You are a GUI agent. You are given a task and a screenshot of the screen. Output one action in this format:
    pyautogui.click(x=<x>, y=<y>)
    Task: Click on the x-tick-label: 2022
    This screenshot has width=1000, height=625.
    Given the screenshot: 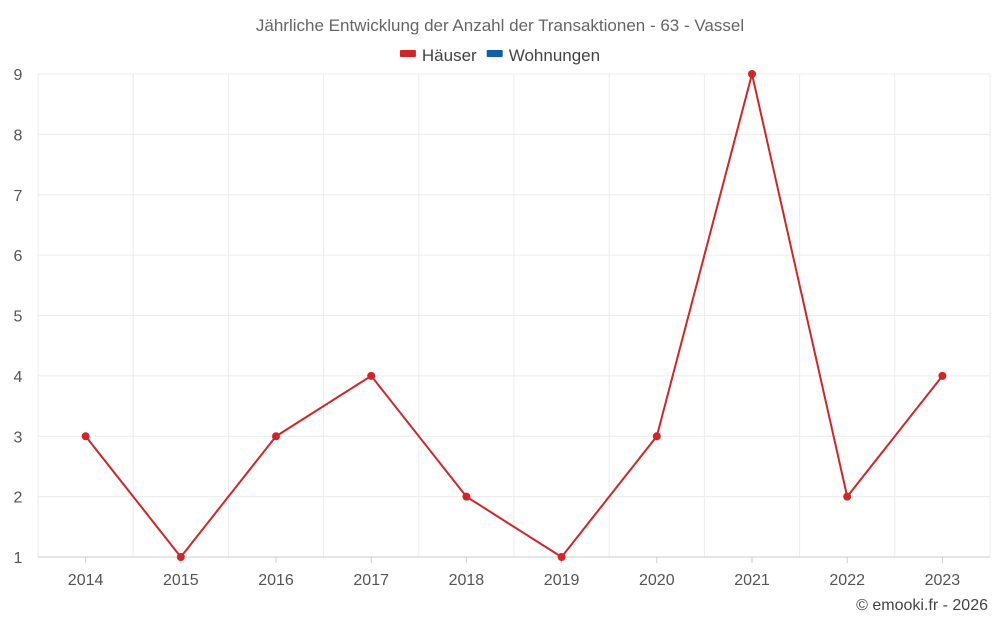 What is the action you would take?
    pyautogui.click(x=847, y=580)
    